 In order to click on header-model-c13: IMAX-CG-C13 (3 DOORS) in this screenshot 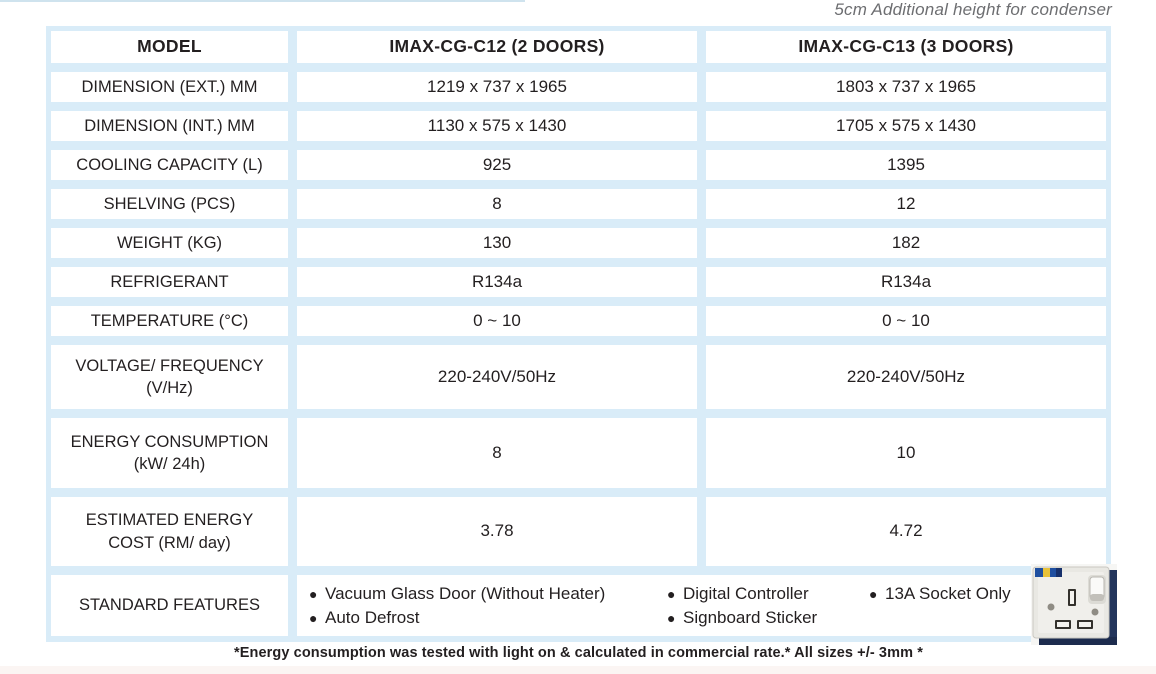, I will do `click(906, 47)`.